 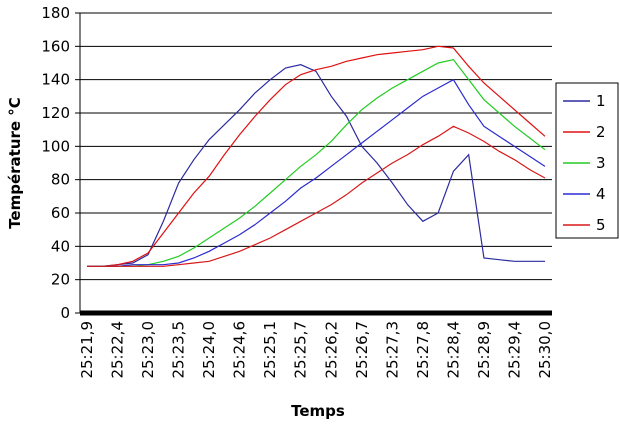 I want to click on legend-label: 4, so click(x=601, y=194).